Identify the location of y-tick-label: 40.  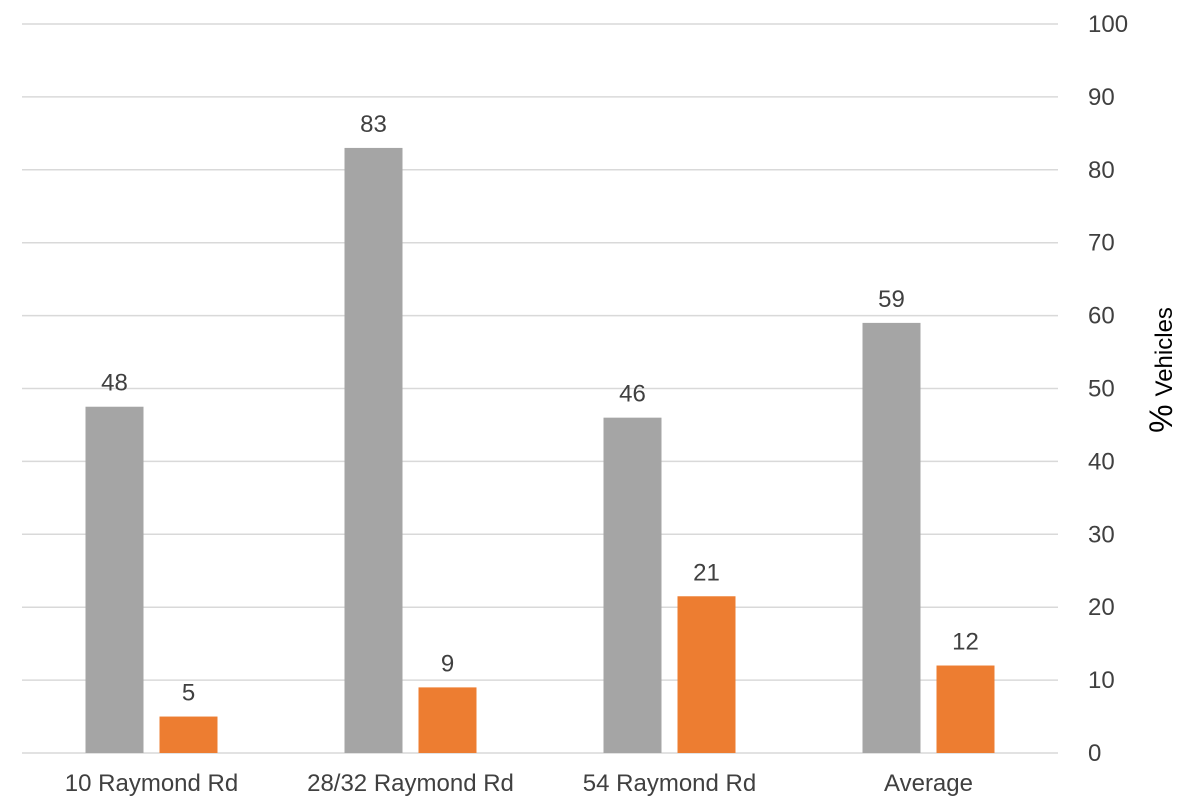
(1101, 461).